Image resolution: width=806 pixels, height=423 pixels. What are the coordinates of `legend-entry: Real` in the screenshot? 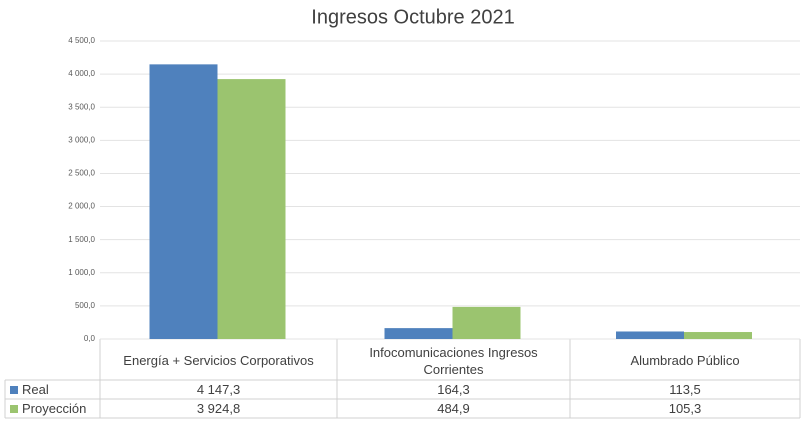 It's located at (27, 389).